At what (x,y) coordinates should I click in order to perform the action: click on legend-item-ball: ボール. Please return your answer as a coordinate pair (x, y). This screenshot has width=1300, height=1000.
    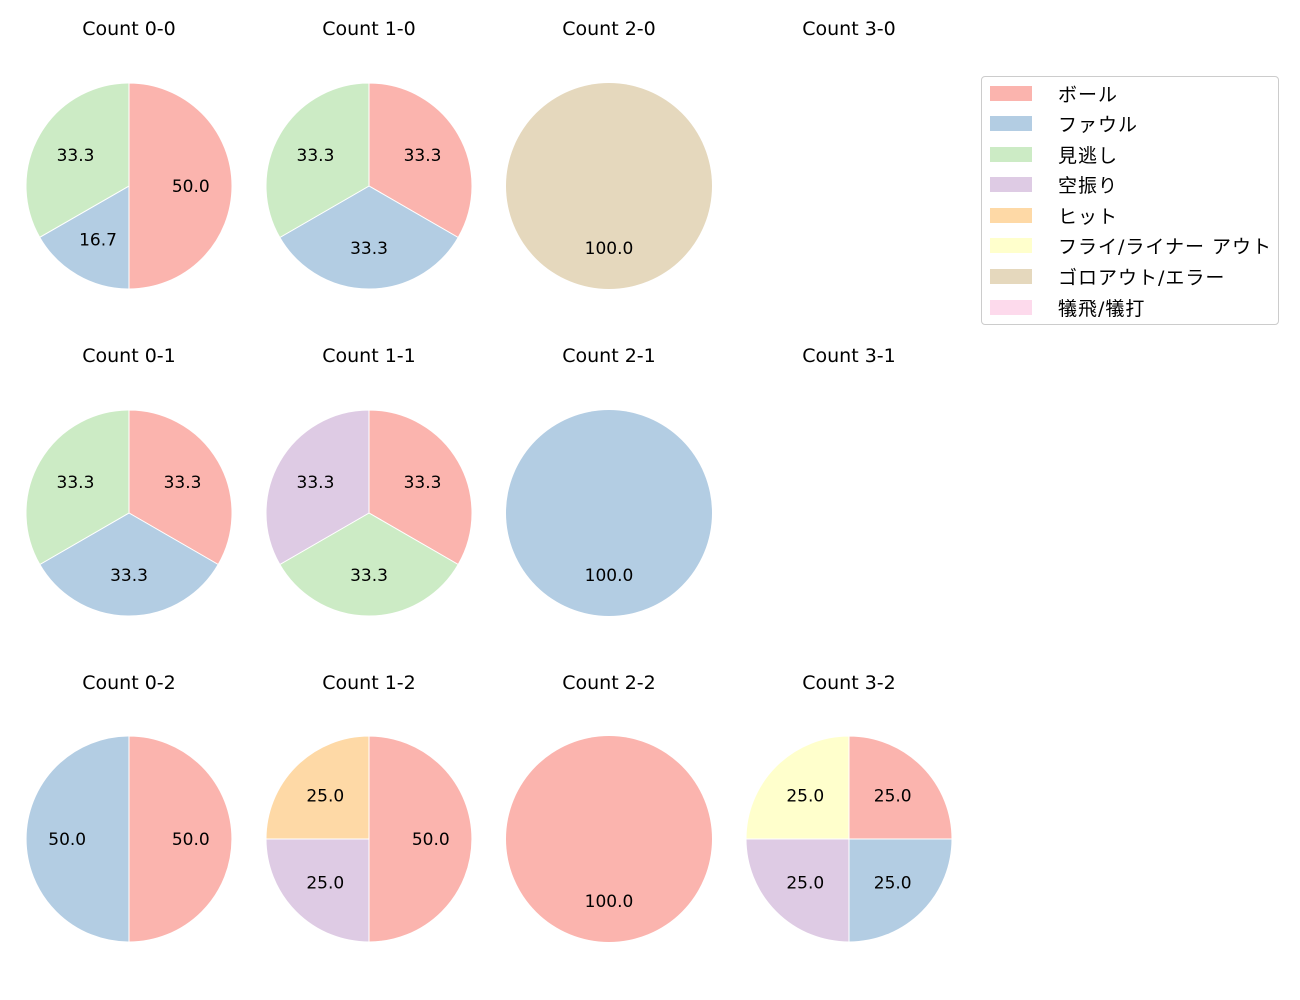
    Looking at the image, I should click on (1054, 94).